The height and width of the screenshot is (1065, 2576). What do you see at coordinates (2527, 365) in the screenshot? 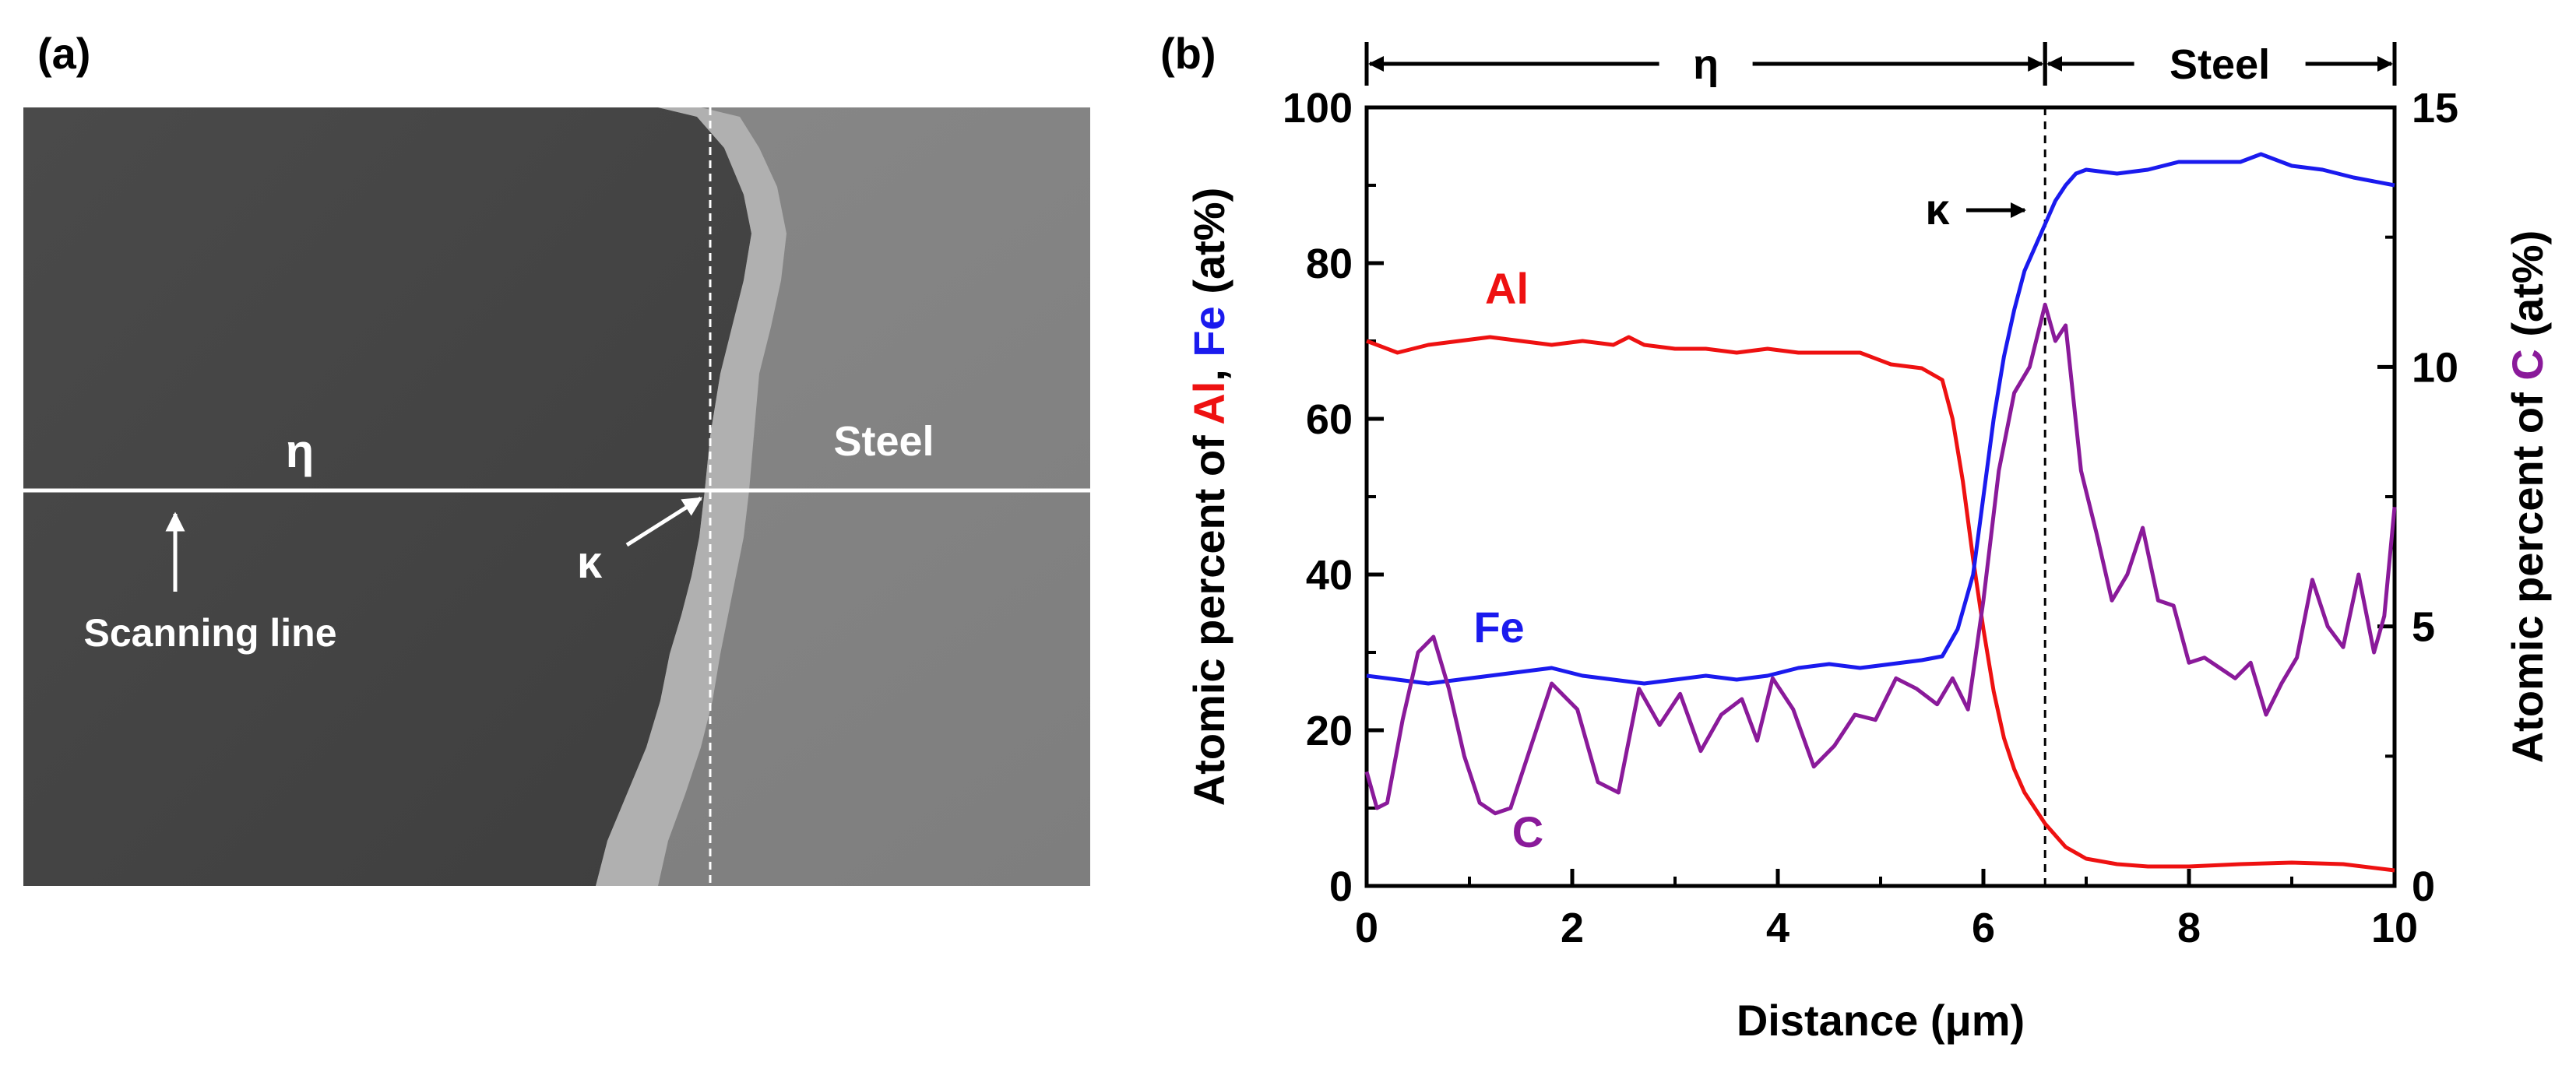
I see `axis-title-part: C` at bounding box center [2527, 365].